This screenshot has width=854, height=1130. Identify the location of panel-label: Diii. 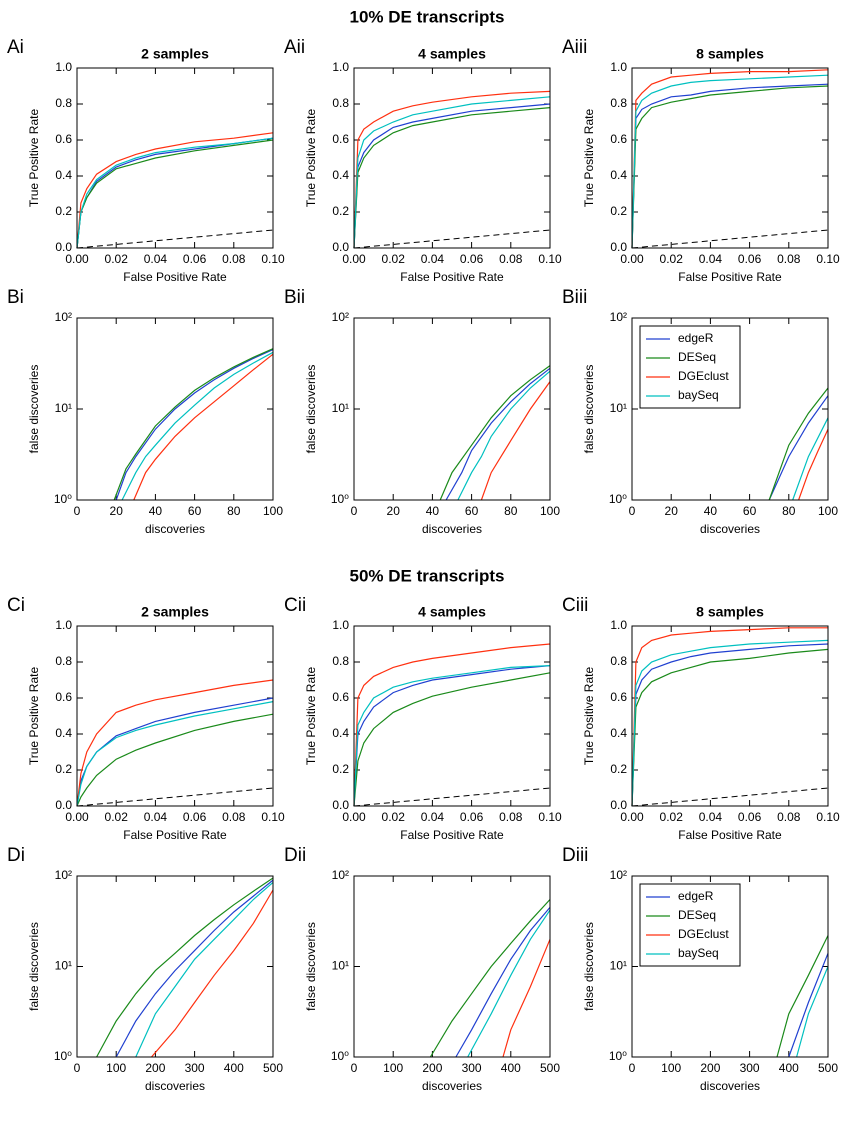
(575, 855).